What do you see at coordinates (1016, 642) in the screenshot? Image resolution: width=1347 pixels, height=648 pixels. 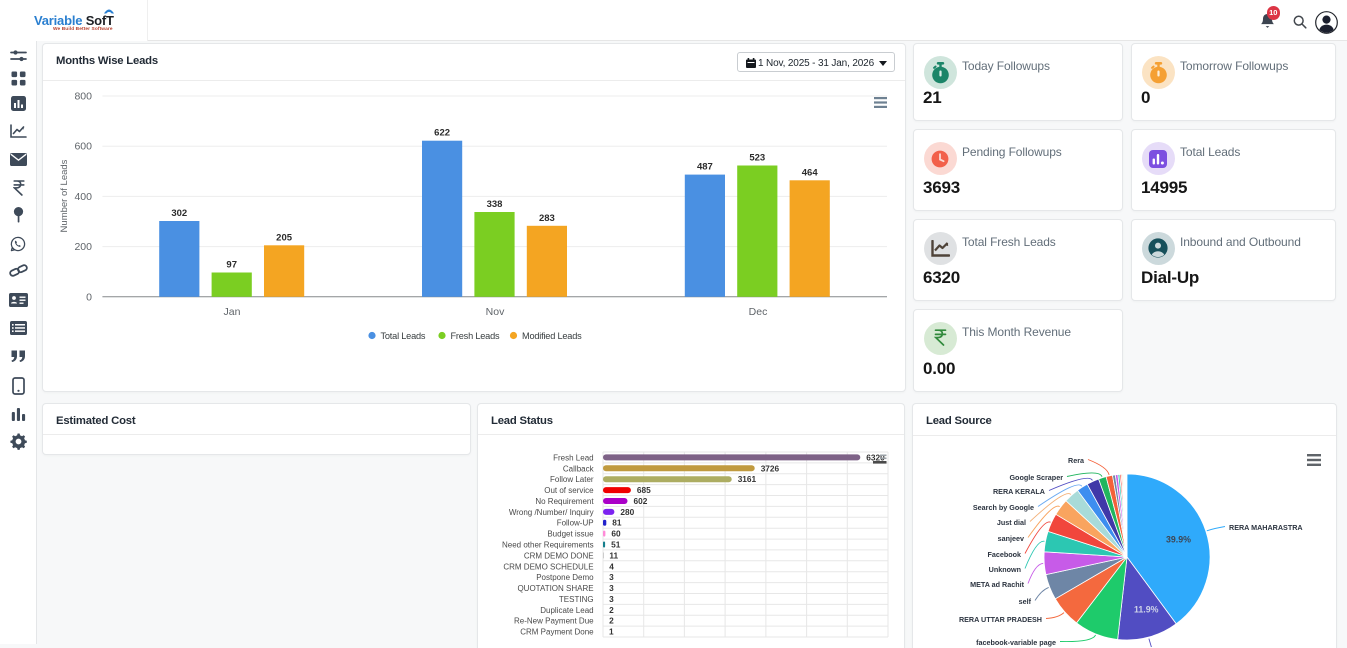 I see `svg-text: facebook-variable page` at bounding box center [1016, 642].